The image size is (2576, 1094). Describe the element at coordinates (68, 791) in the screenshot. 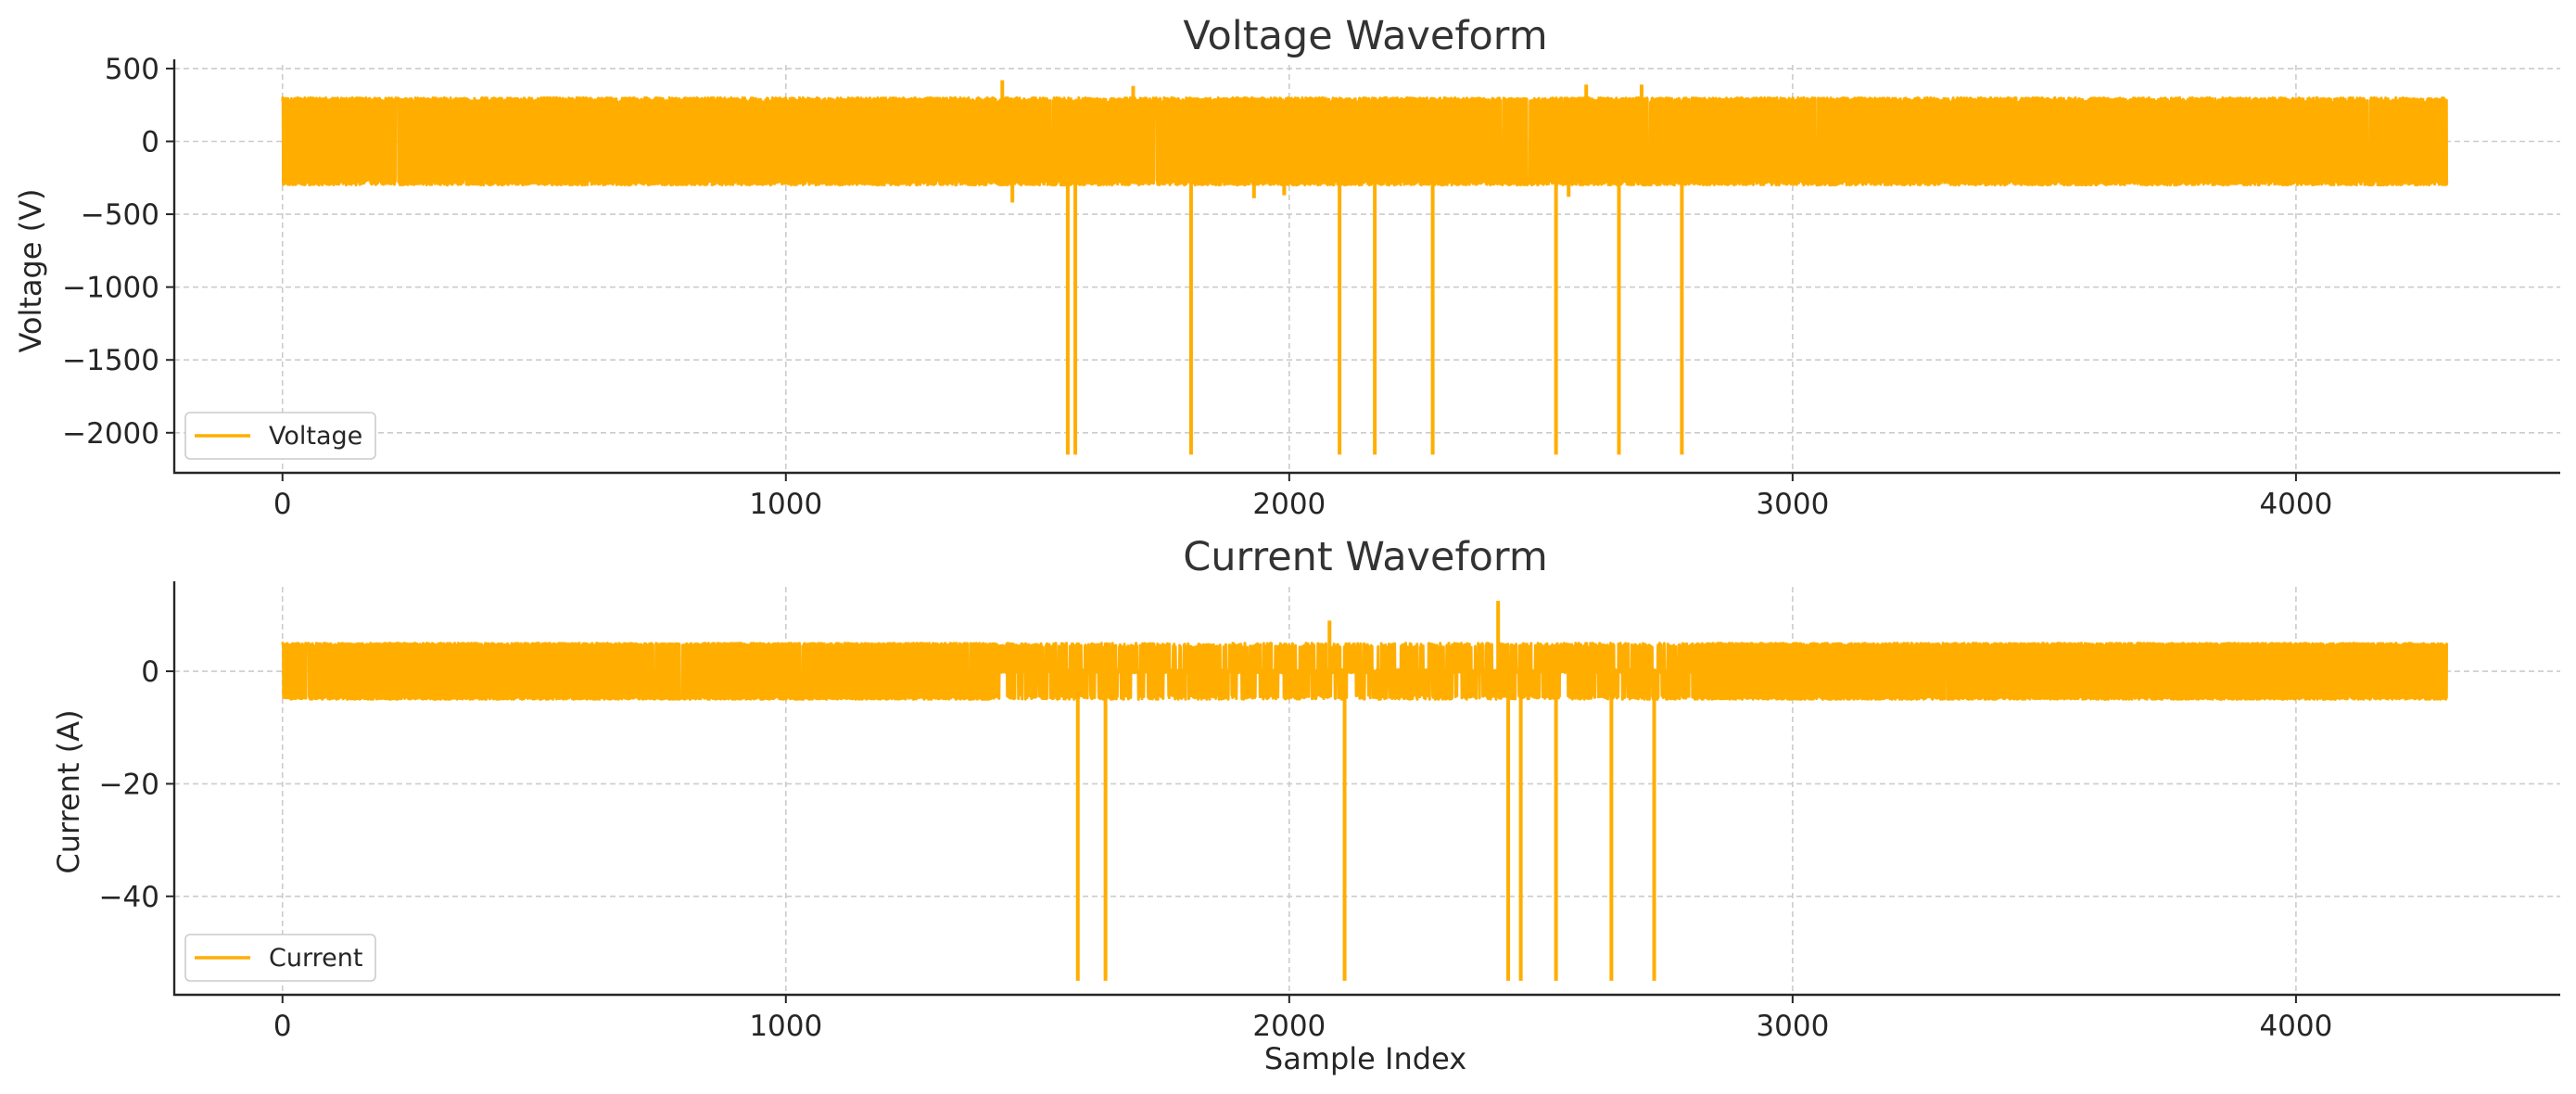

I see `current-y-axis-label: Current (A)` at that location.